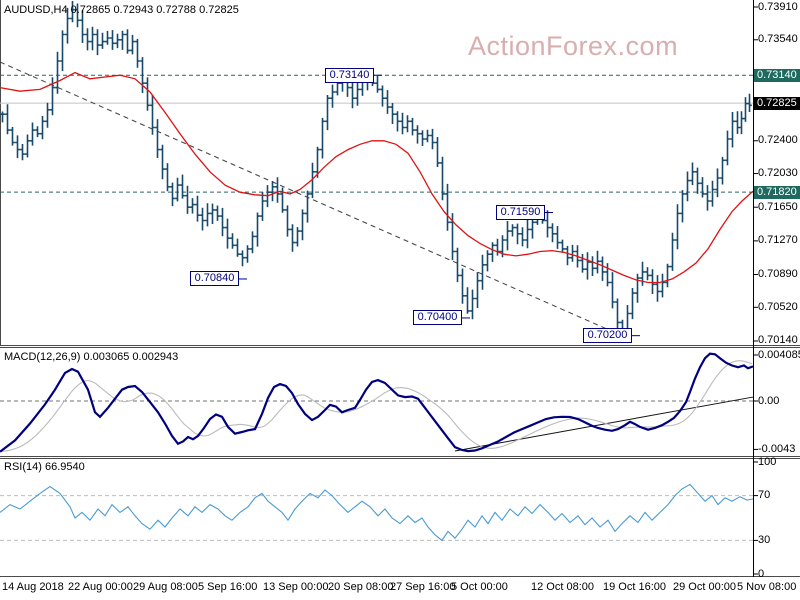 The width and height of the screenshot is (800, 600). What do you see at coordinates (228, 587) in the screenshot?
I see `date-axis-label: 5 Sep 16:00` at bounding box center [228, 587].